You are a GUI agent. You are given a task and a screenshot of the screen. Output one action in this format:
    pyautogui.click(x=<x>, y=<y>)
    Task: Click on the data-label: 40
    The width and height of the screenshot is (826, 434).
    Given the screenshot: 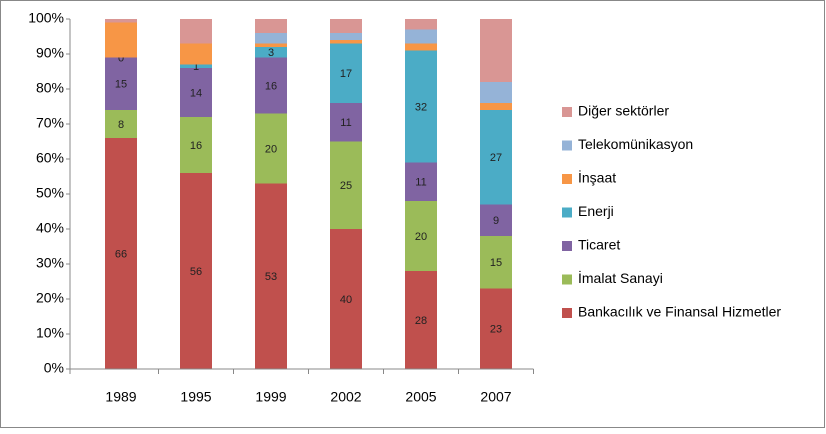 What is the action you would take?
    pyautogui.click(x=346, y=300)
    